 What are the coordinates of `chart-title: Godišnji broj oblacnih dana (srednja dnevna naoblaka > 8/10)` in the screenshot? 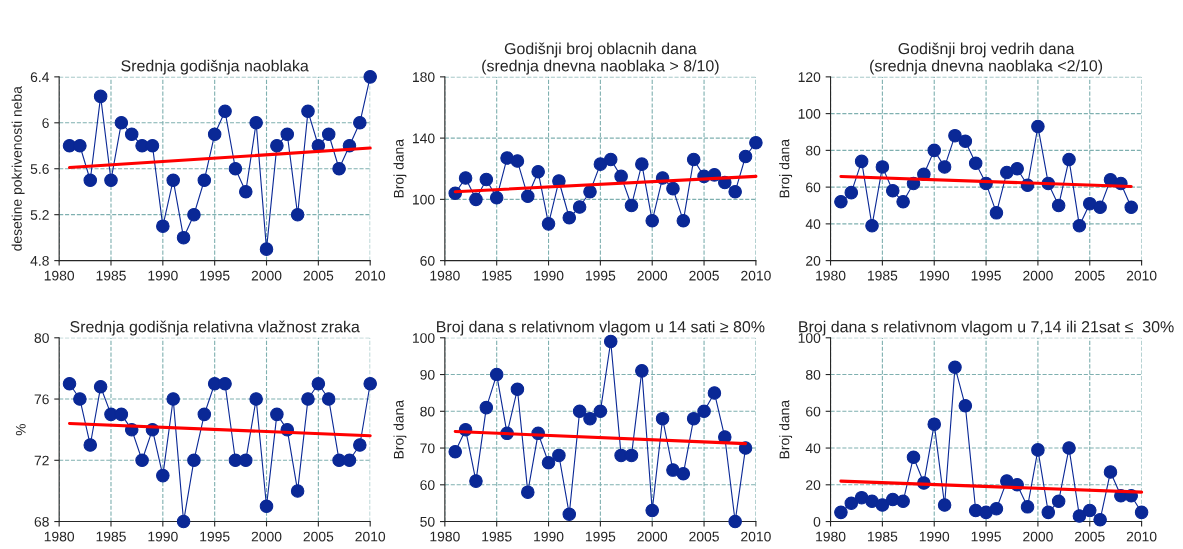 It's located at (600, 58).